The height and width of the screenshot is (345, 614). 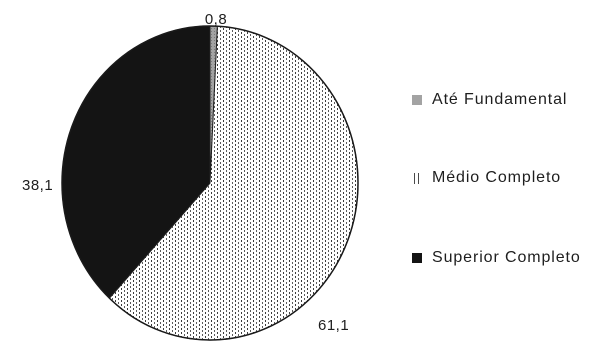 I want to click on legend-label-ate-fundamental: Até Fundamental, so click(x=500, y=99).